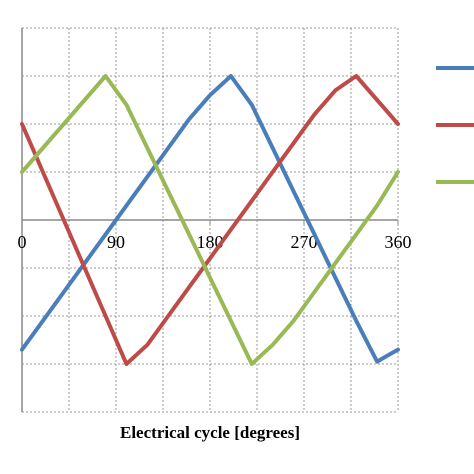  What do you see at coordinates (398, 242) in the screenshot?
I see `x-tick-label: 360` at bounding box center [398, 242].